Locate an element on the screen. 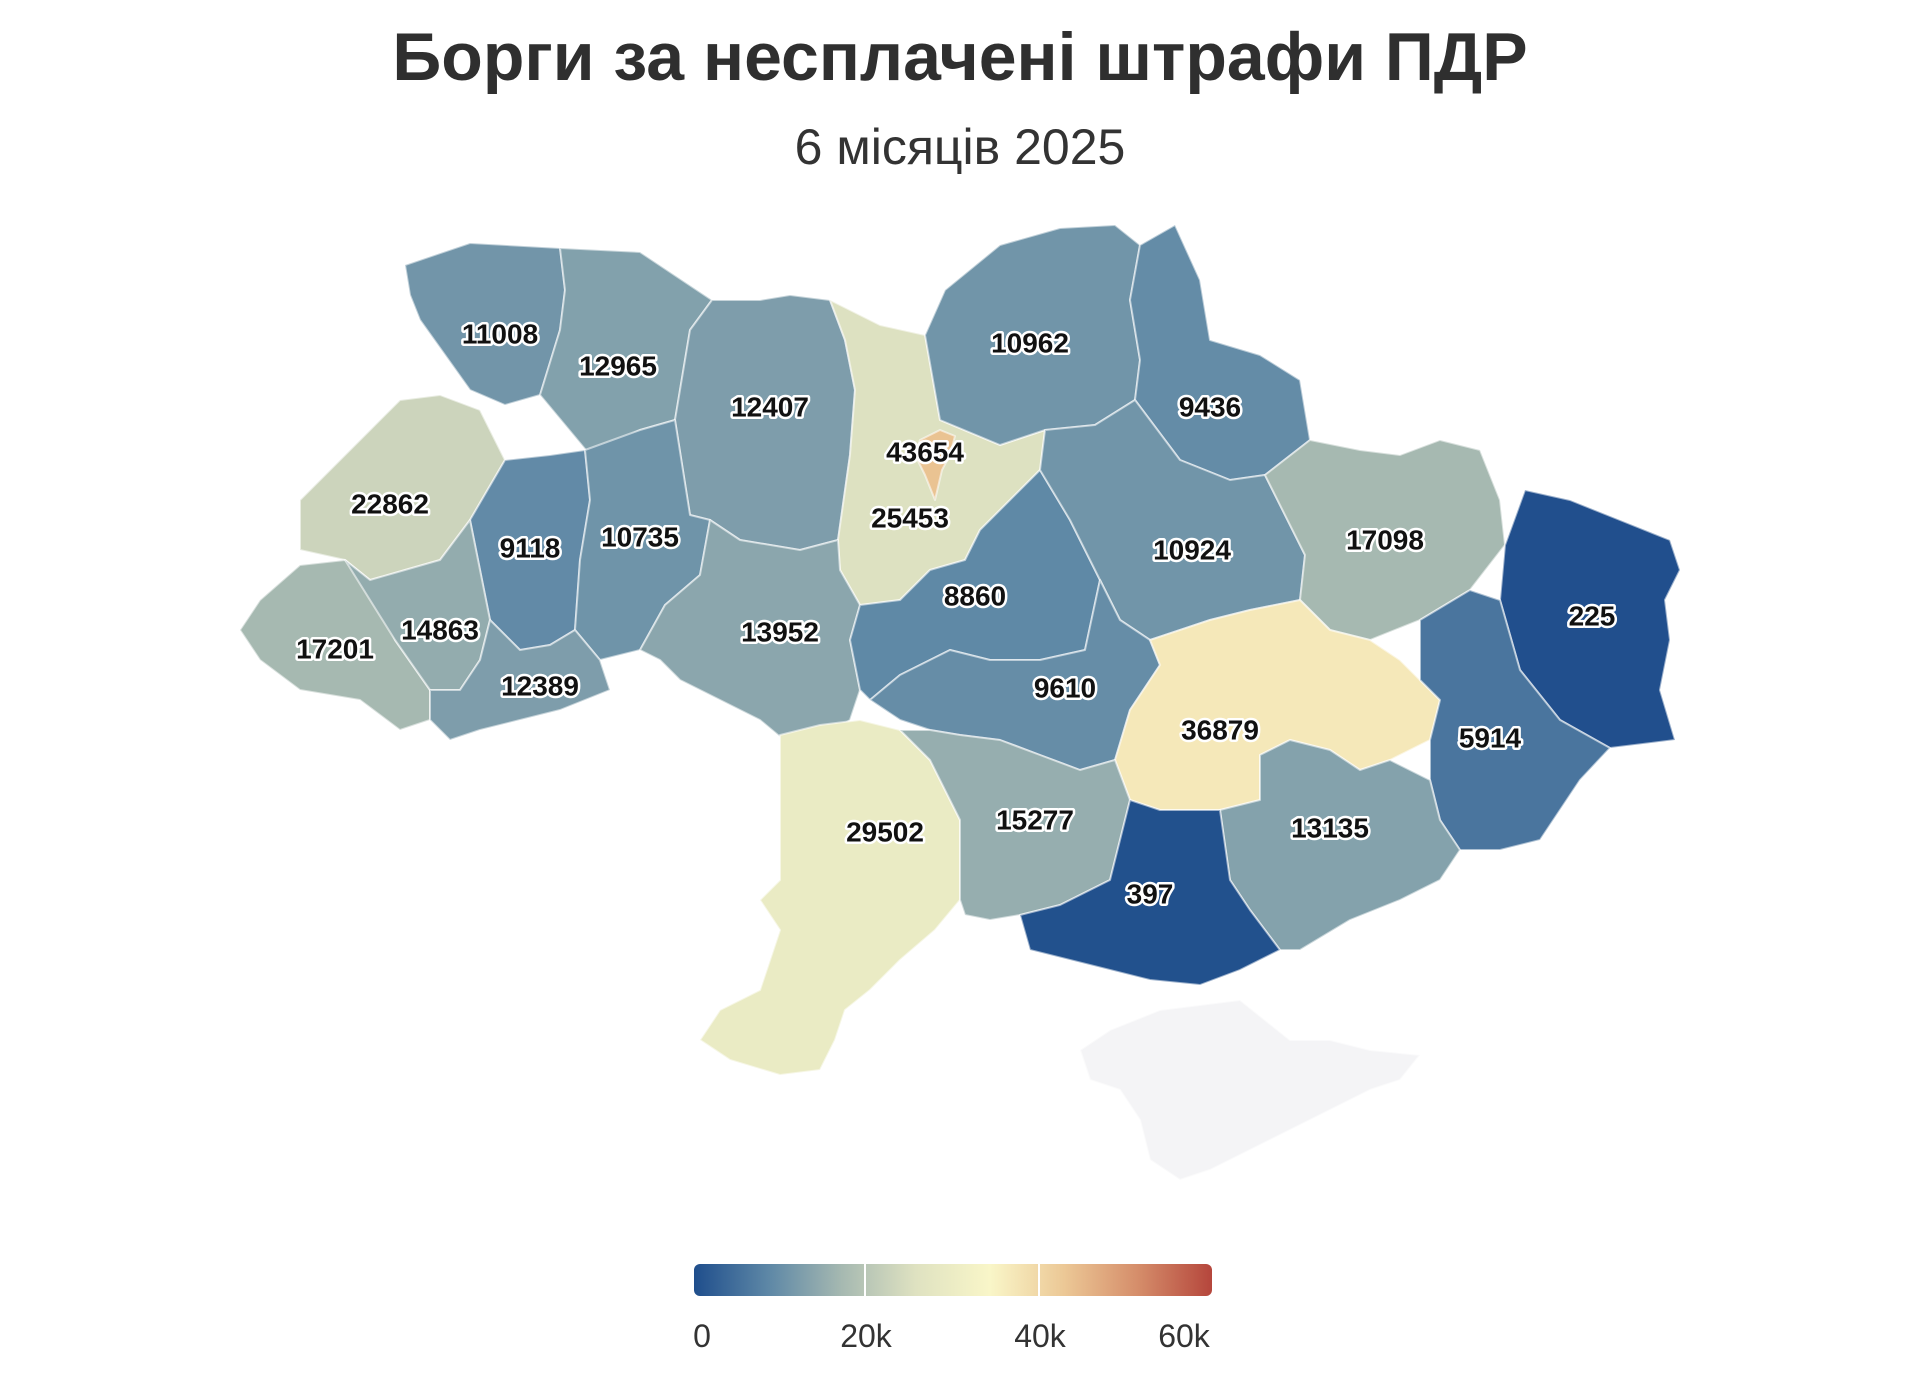 This screenshot has width=1920, height=1384. region-value-label-mykolaiv: 15277 is located at coordinates (1035, 820).